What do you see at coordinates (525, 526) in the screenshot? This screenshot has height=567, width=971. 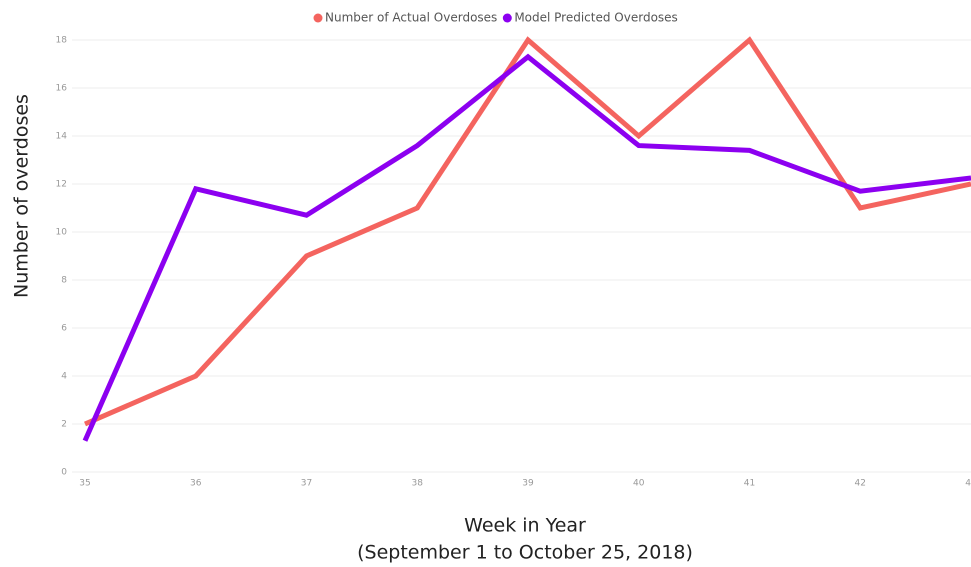 I see `x-axis-title: Week in Year` at bounding box center [525, 526].